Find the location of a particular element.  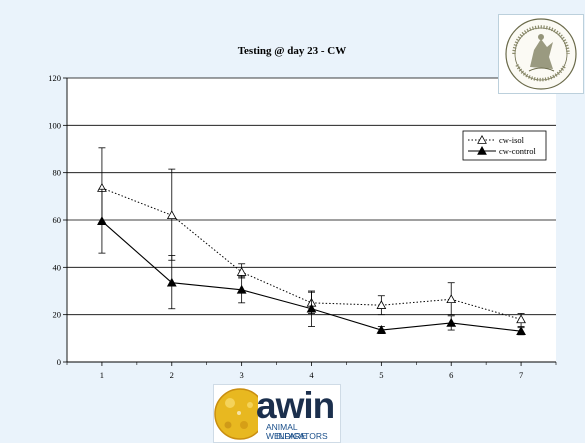

x-tick-label: 1 is located at coordinates (102, 375).